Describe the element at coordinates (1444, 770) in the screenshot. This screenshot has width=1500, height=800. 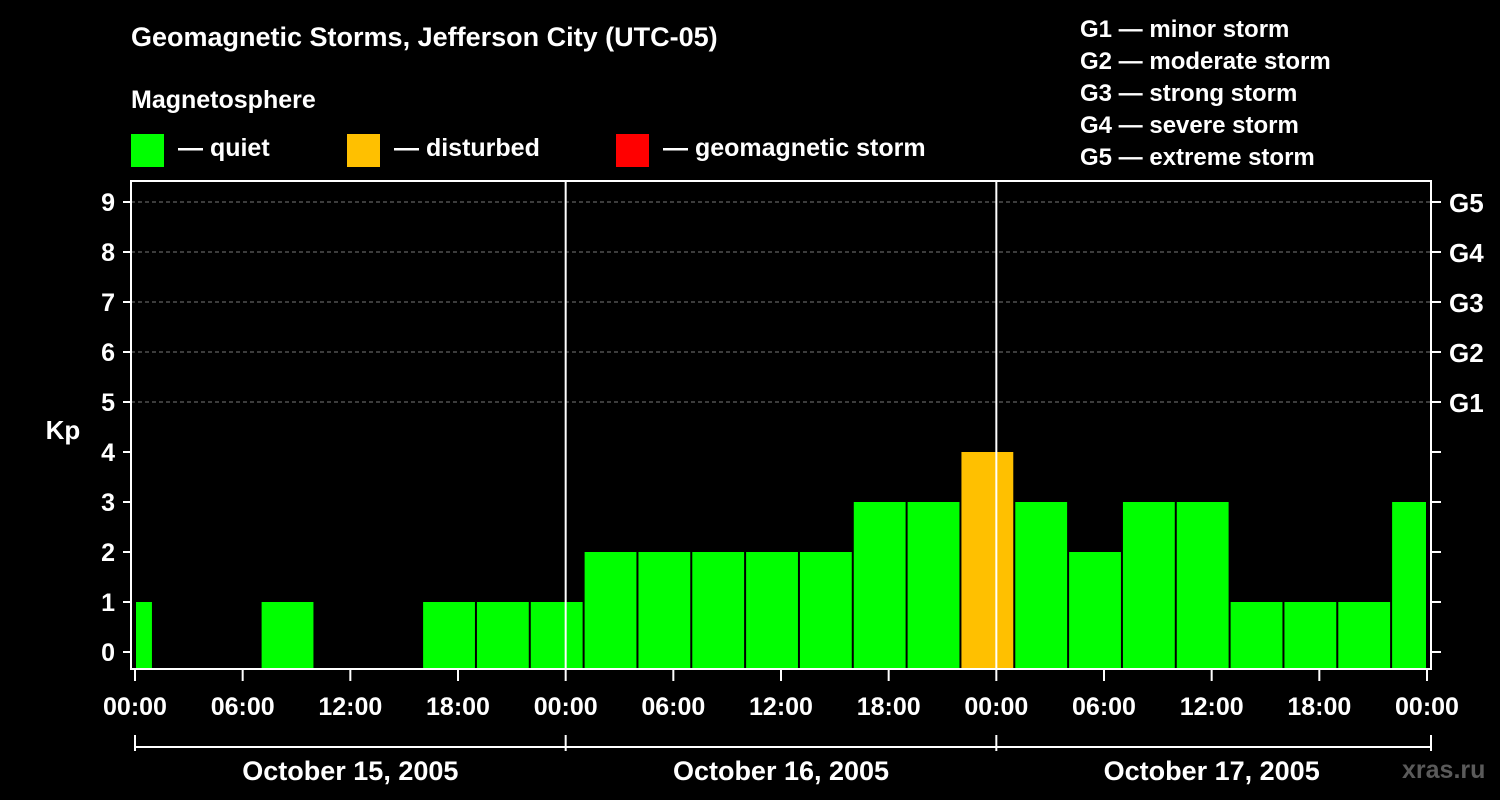
I see `watermark: xras.ru` at that location.